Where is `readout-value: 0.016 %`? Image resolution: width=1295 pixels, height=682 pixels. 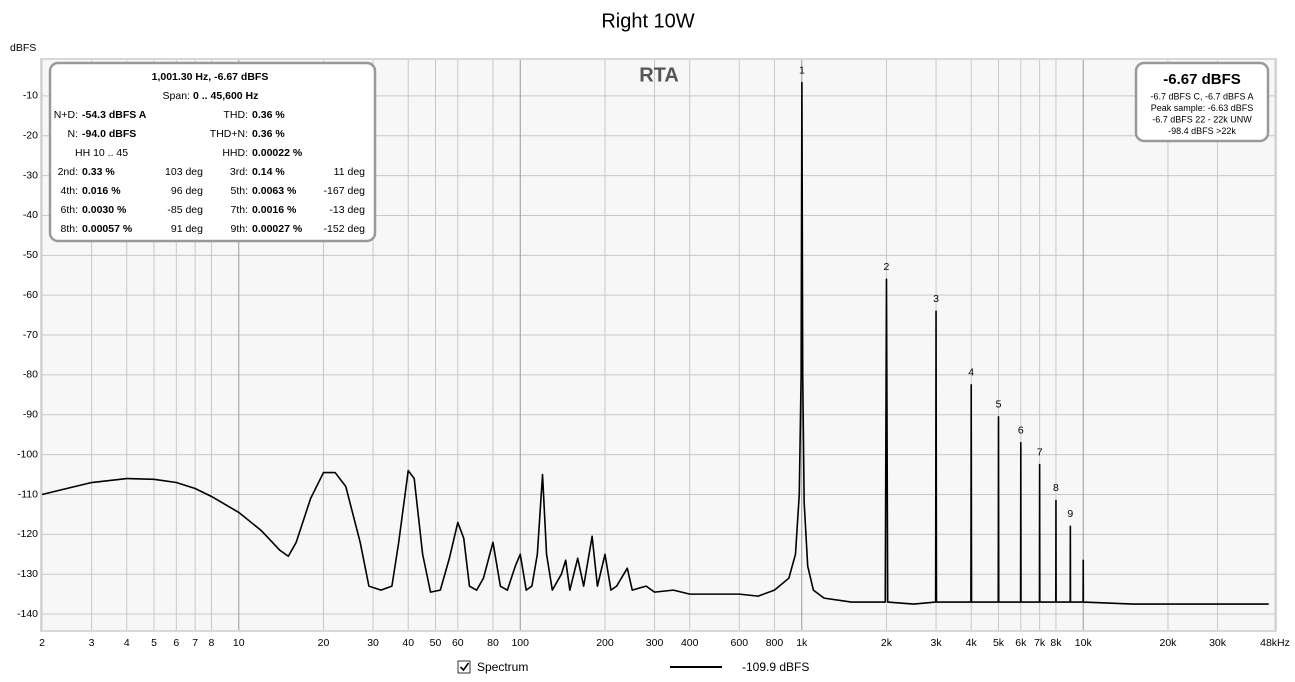 readout-value: 0.016 % is located at coordinates (101, 191).